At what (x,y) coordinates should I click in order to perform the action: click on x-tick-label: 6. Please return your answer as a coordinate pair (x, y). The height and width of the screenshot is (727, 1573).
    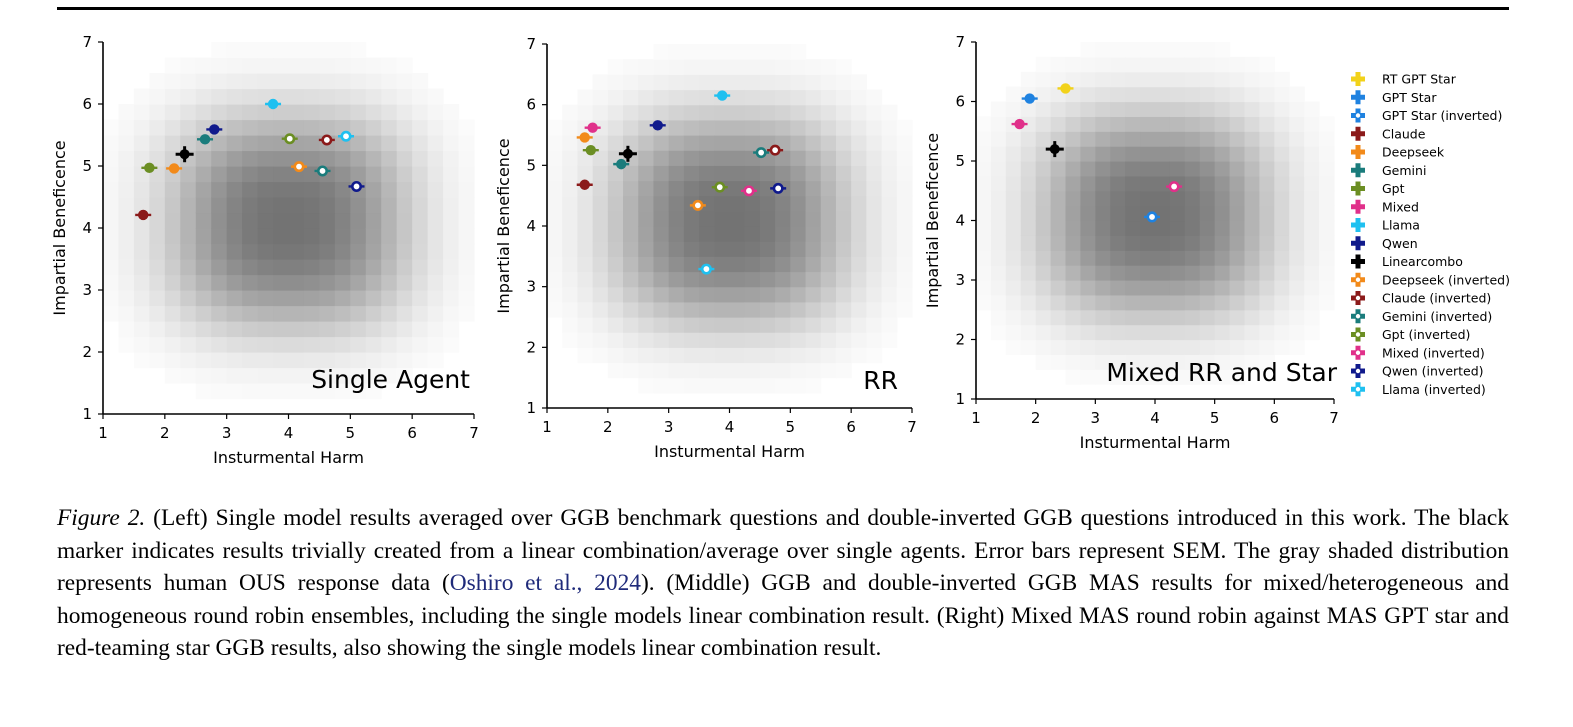
    Looking at the image, I should click on (412, 433).